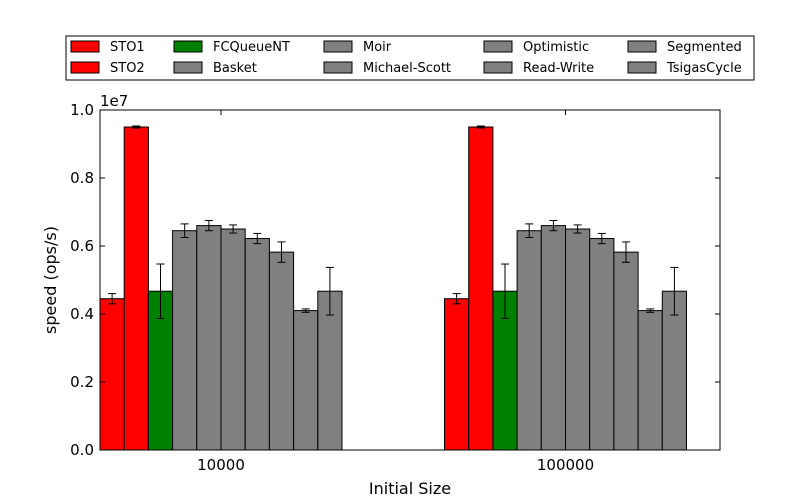  I want to click on legend-item-basket: Basket, so click(215, 68).